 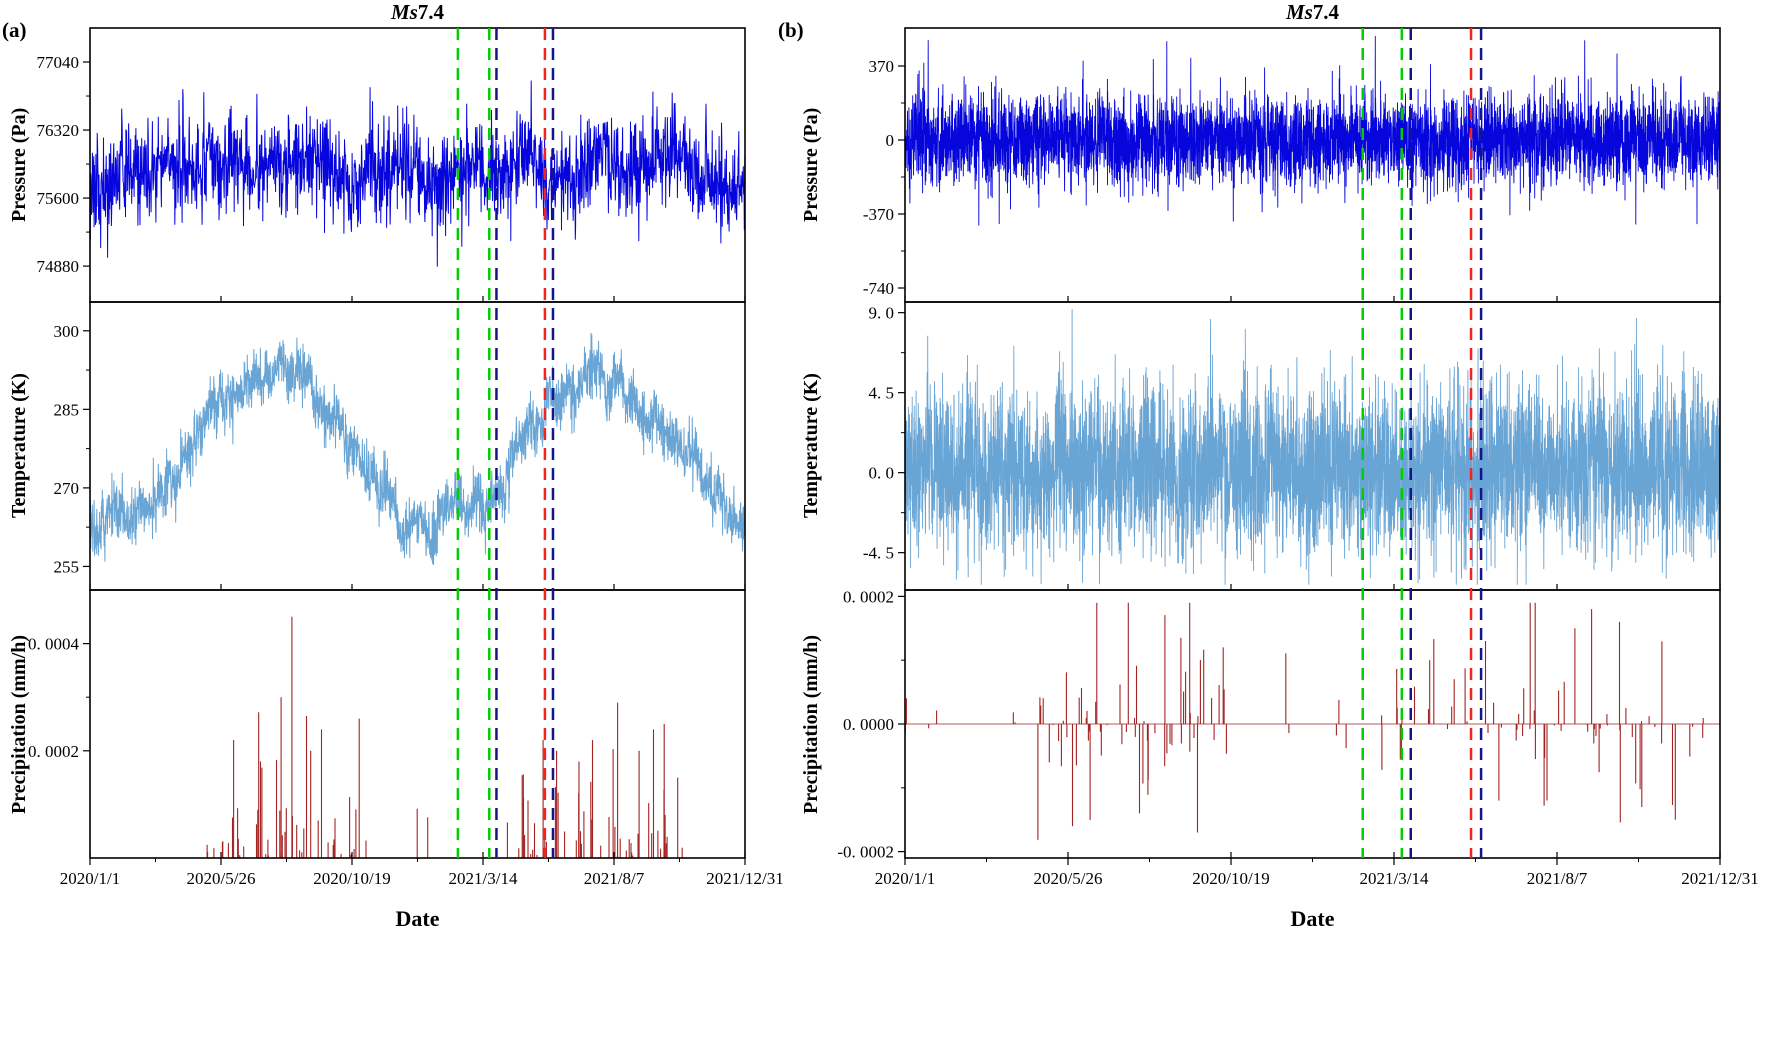 I want to click on svg-text: 370, so click(x=882, y=66).